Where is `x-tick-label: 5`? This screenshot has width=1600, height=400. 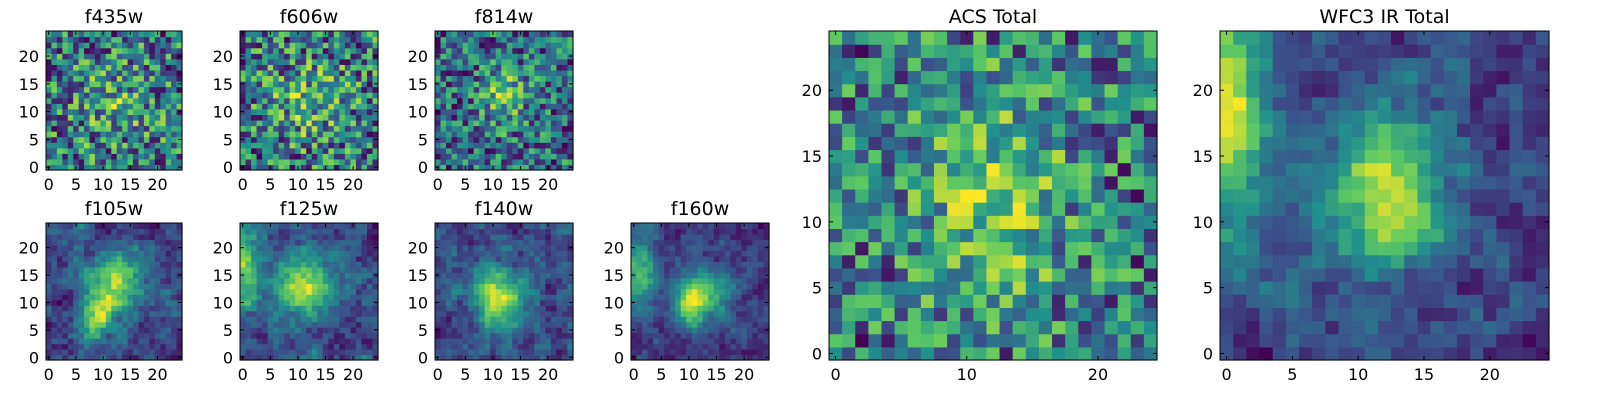 x-tick-label: 5 is located at coordinates (661, 374).